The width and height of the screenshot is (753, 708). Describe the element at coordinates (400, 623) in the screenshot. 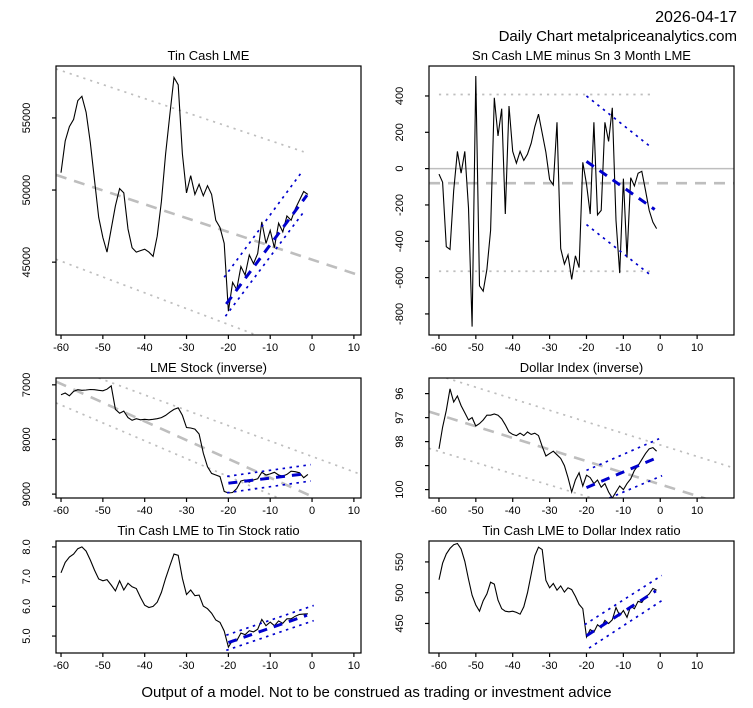

I see `y-tick-label: 450` at that location.